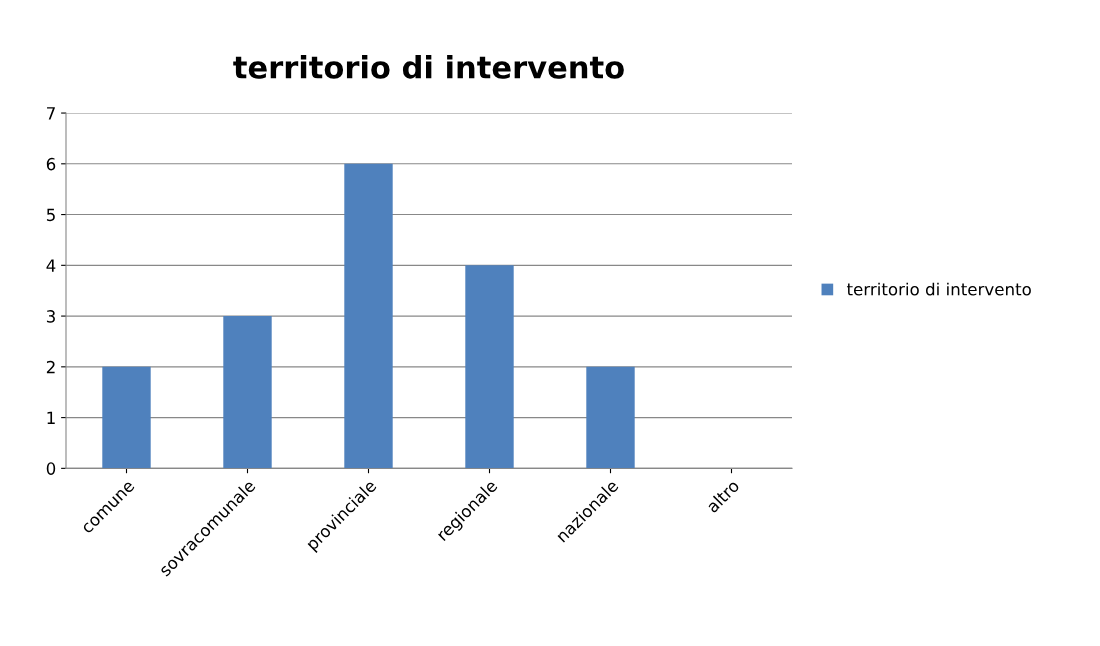  Describe the element at coordinates (428, 67) in the screenshot. I see `chart-title: territorio di intervento` at that location.